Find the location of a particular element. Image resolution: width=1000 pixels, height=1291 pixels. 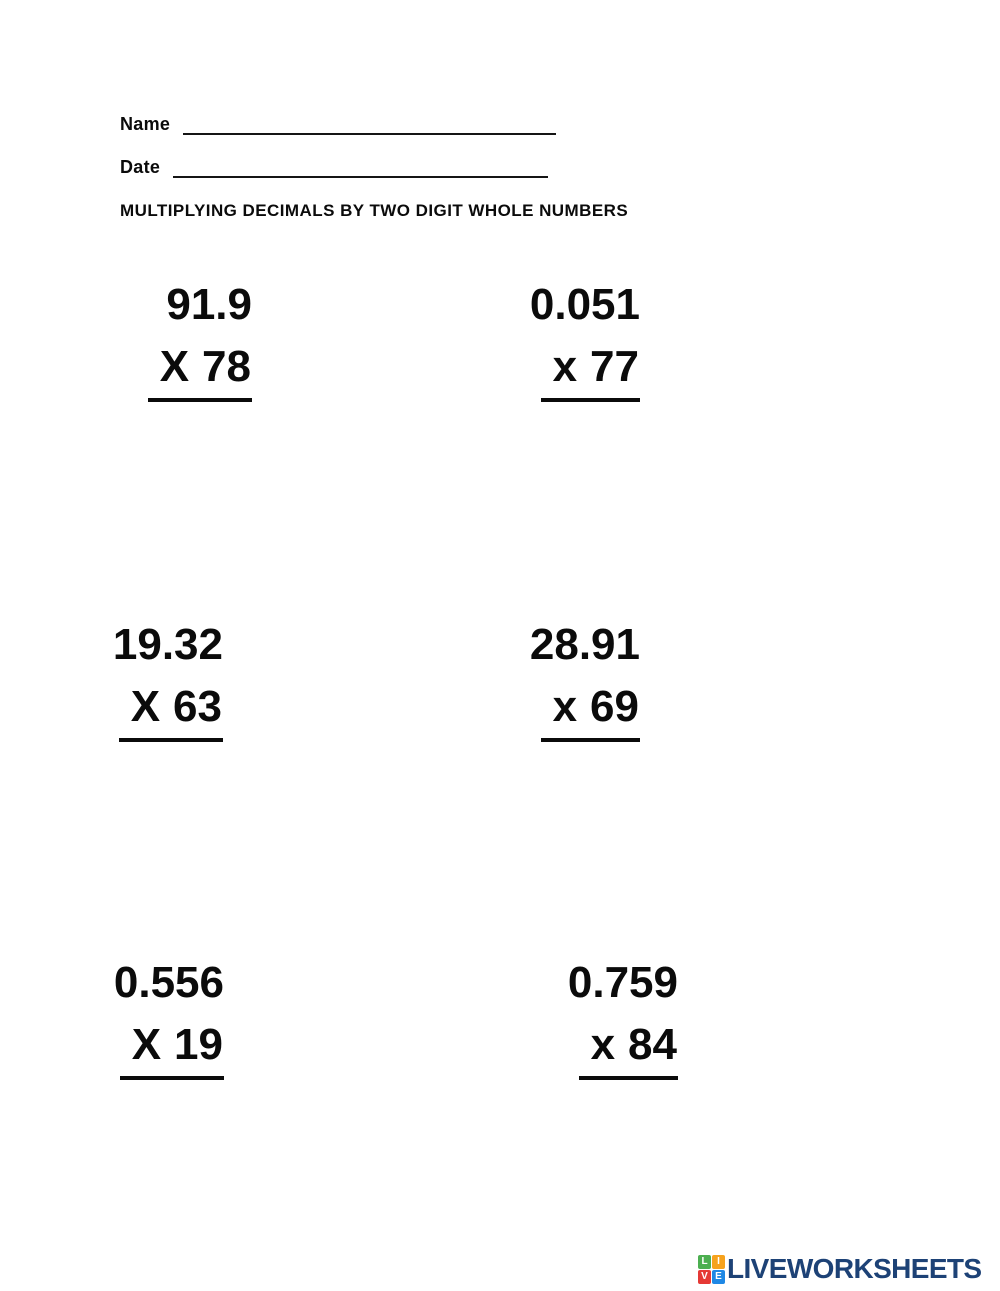

multiplier-value: 19 is located at coordinates (198, 1044).